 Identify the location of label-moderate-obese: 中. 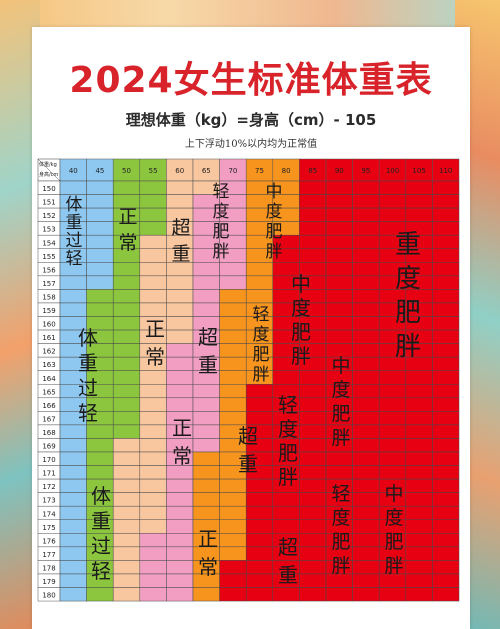
(274, 192).